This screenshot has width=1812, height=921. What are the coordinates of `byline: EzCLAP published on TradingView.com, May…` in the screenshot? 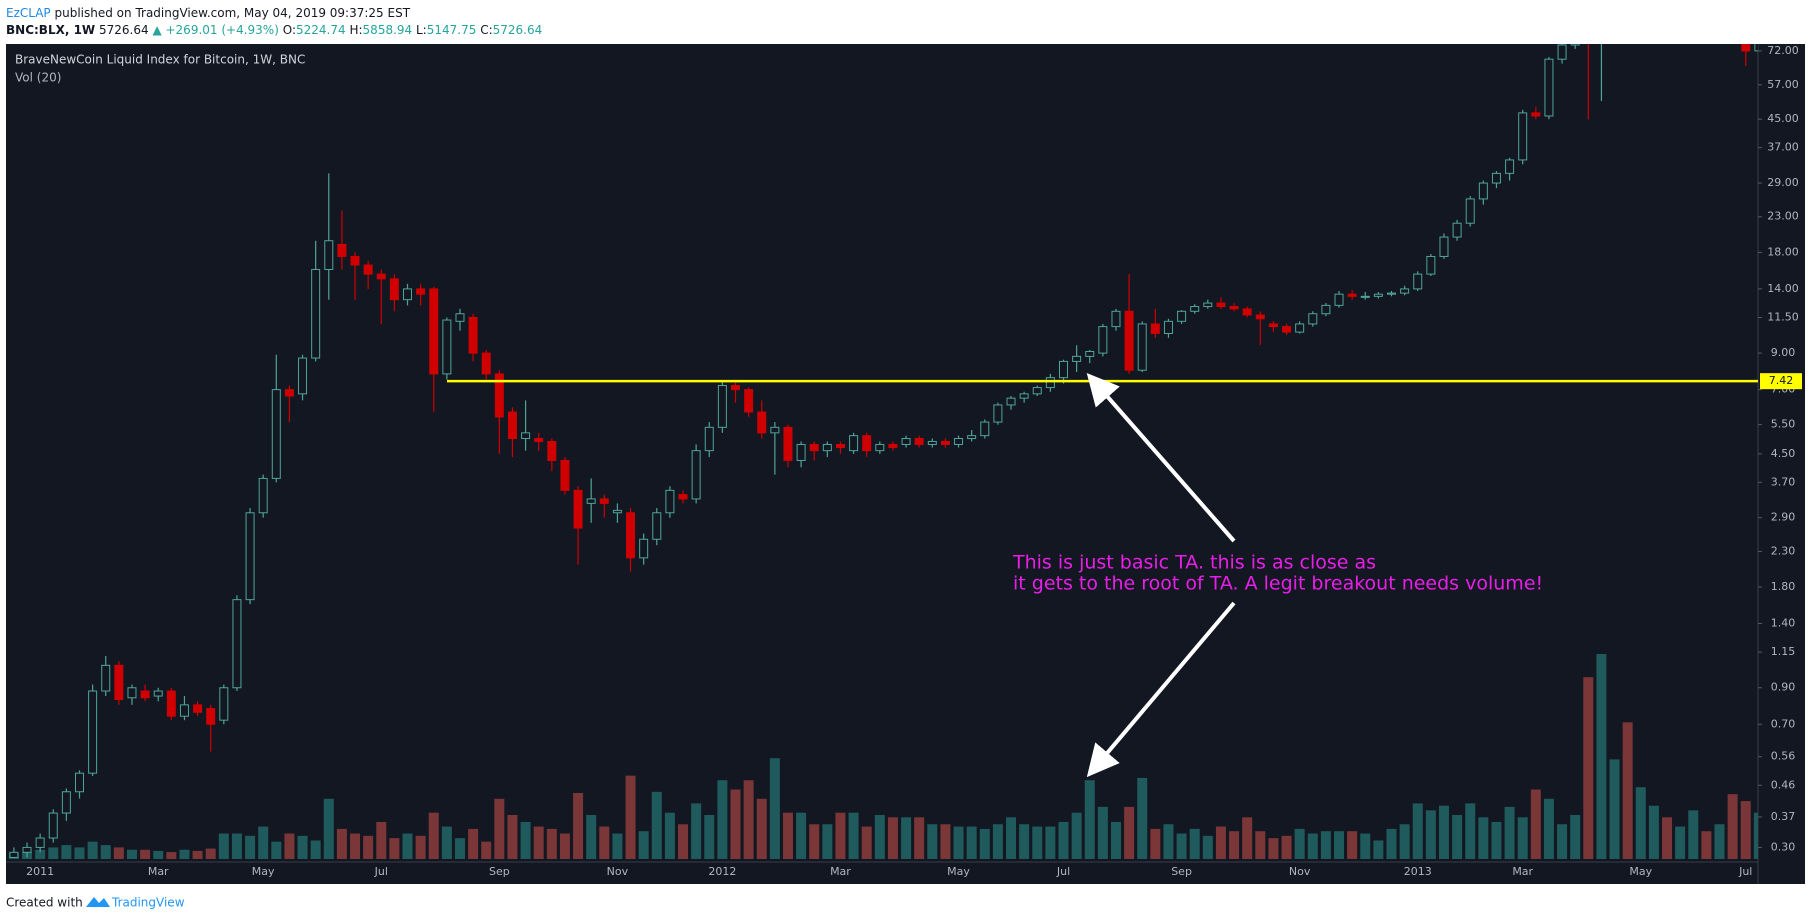 It's located at (208, 13).